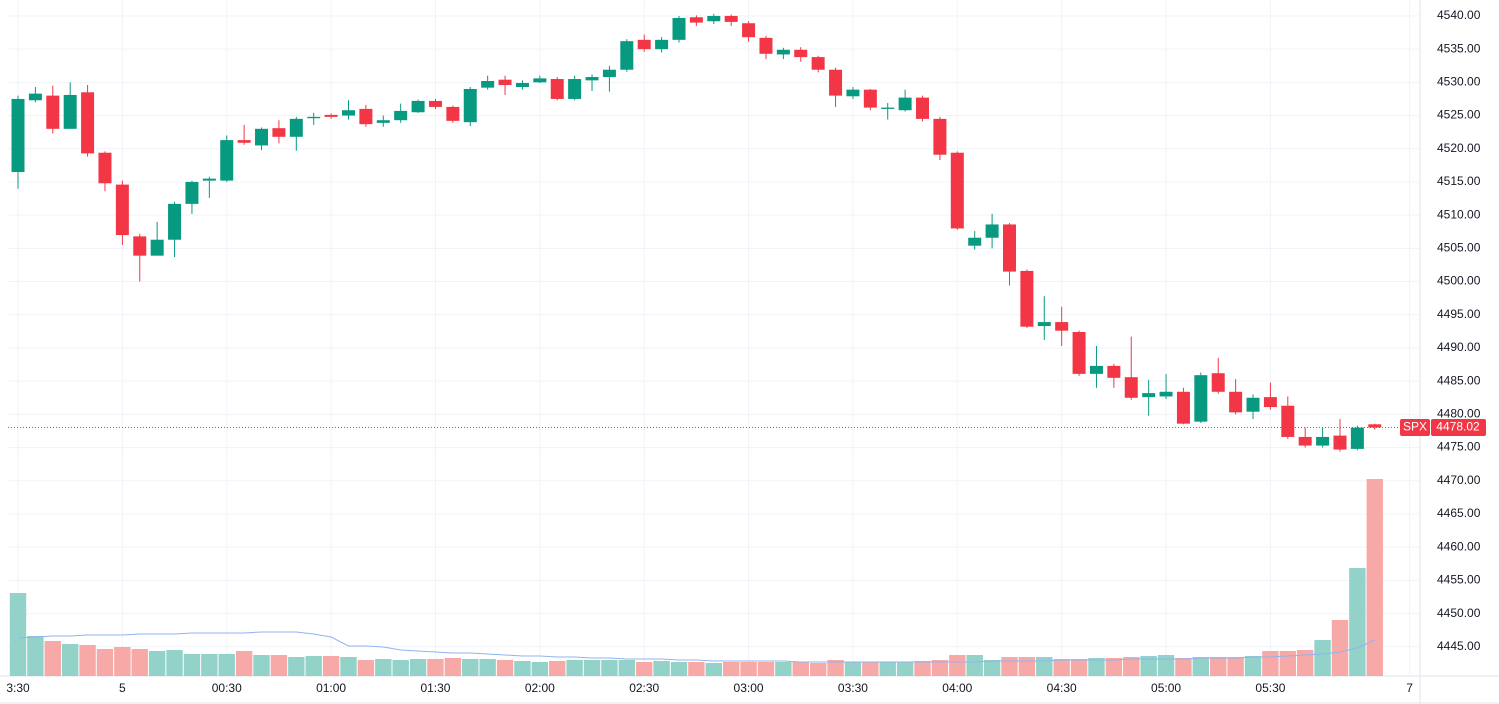  I want to click on x-tick-label: 05:00, so click(1166, 688).